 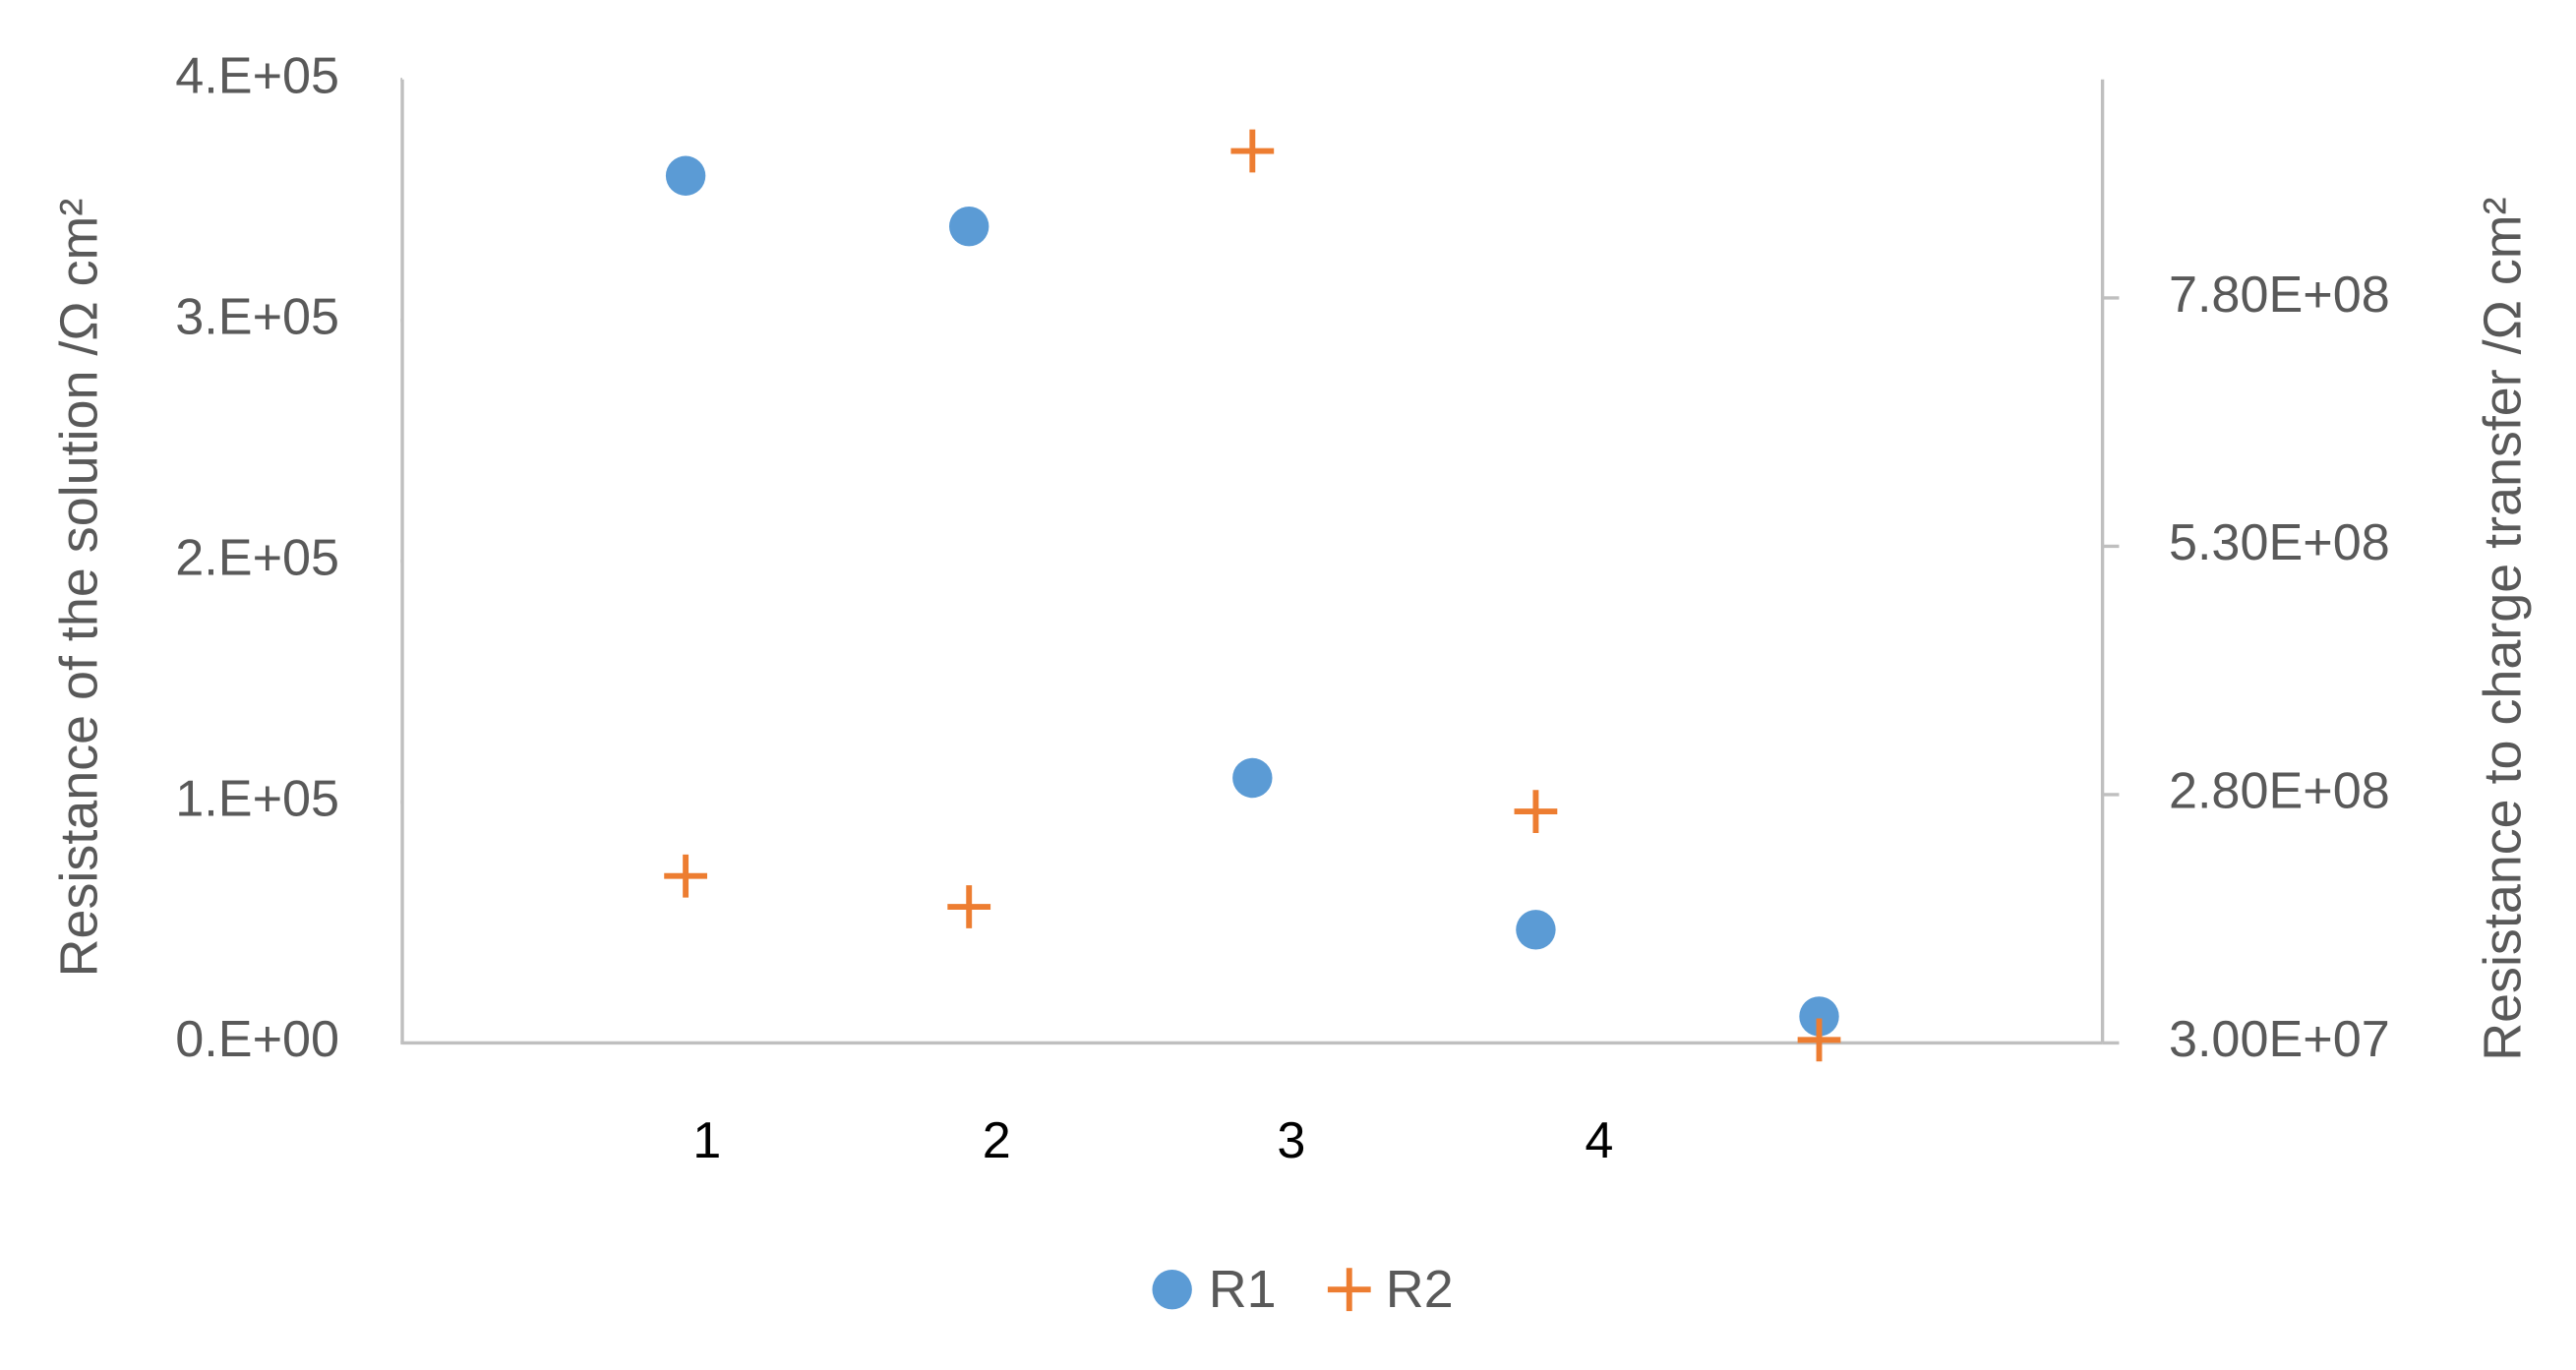 I want to click on y2-tick-label: 7.80E+08, so click(x=2279, y=295).